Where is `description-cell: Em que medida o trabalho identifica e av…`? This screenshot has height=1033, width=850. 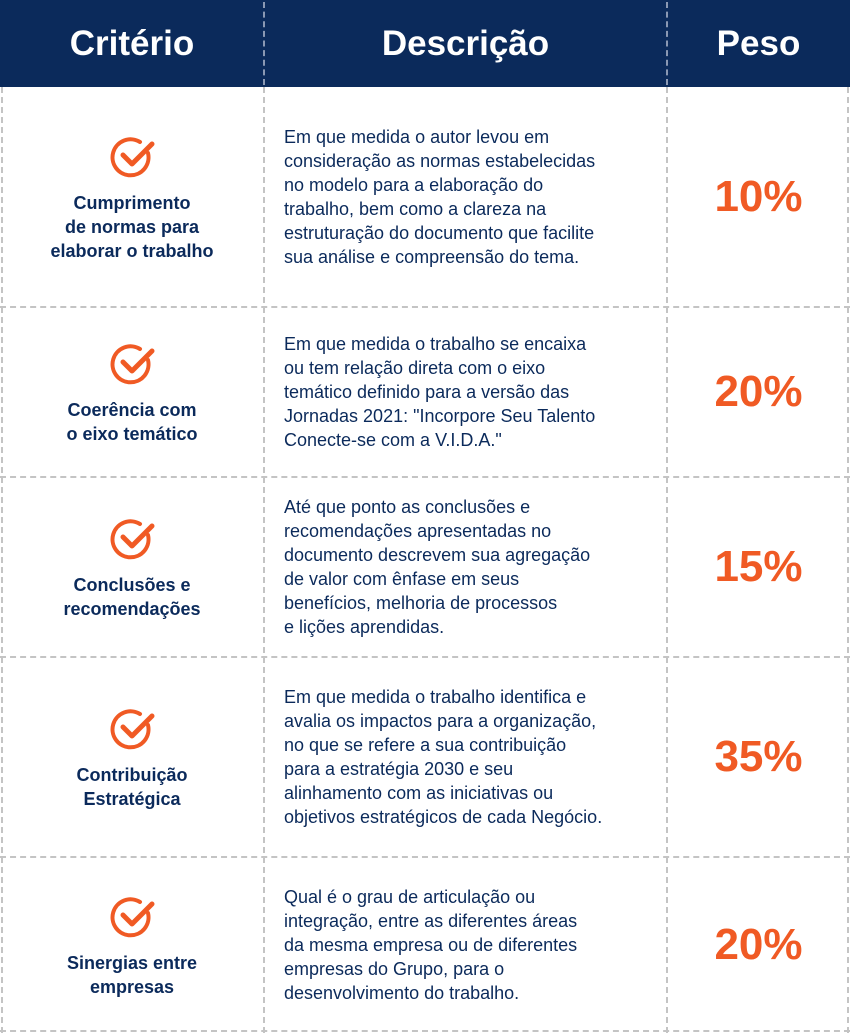
description-cell: Em que medida o trabalho identifica e av… is located at coordinates (465, 757).